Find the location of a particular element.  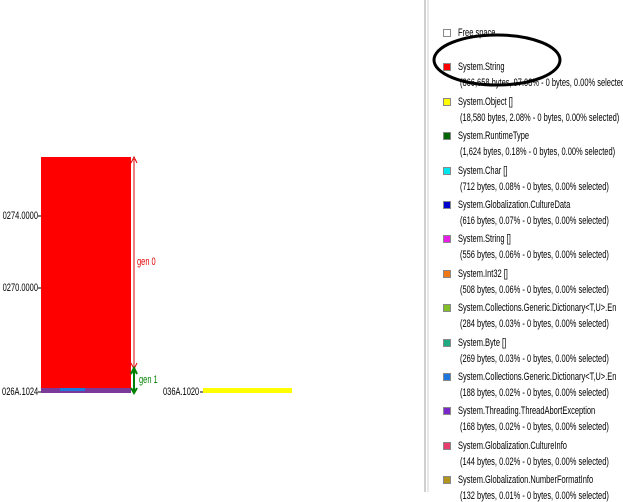

legend-name: System.Byte [] is located at coordinates (482, 342).